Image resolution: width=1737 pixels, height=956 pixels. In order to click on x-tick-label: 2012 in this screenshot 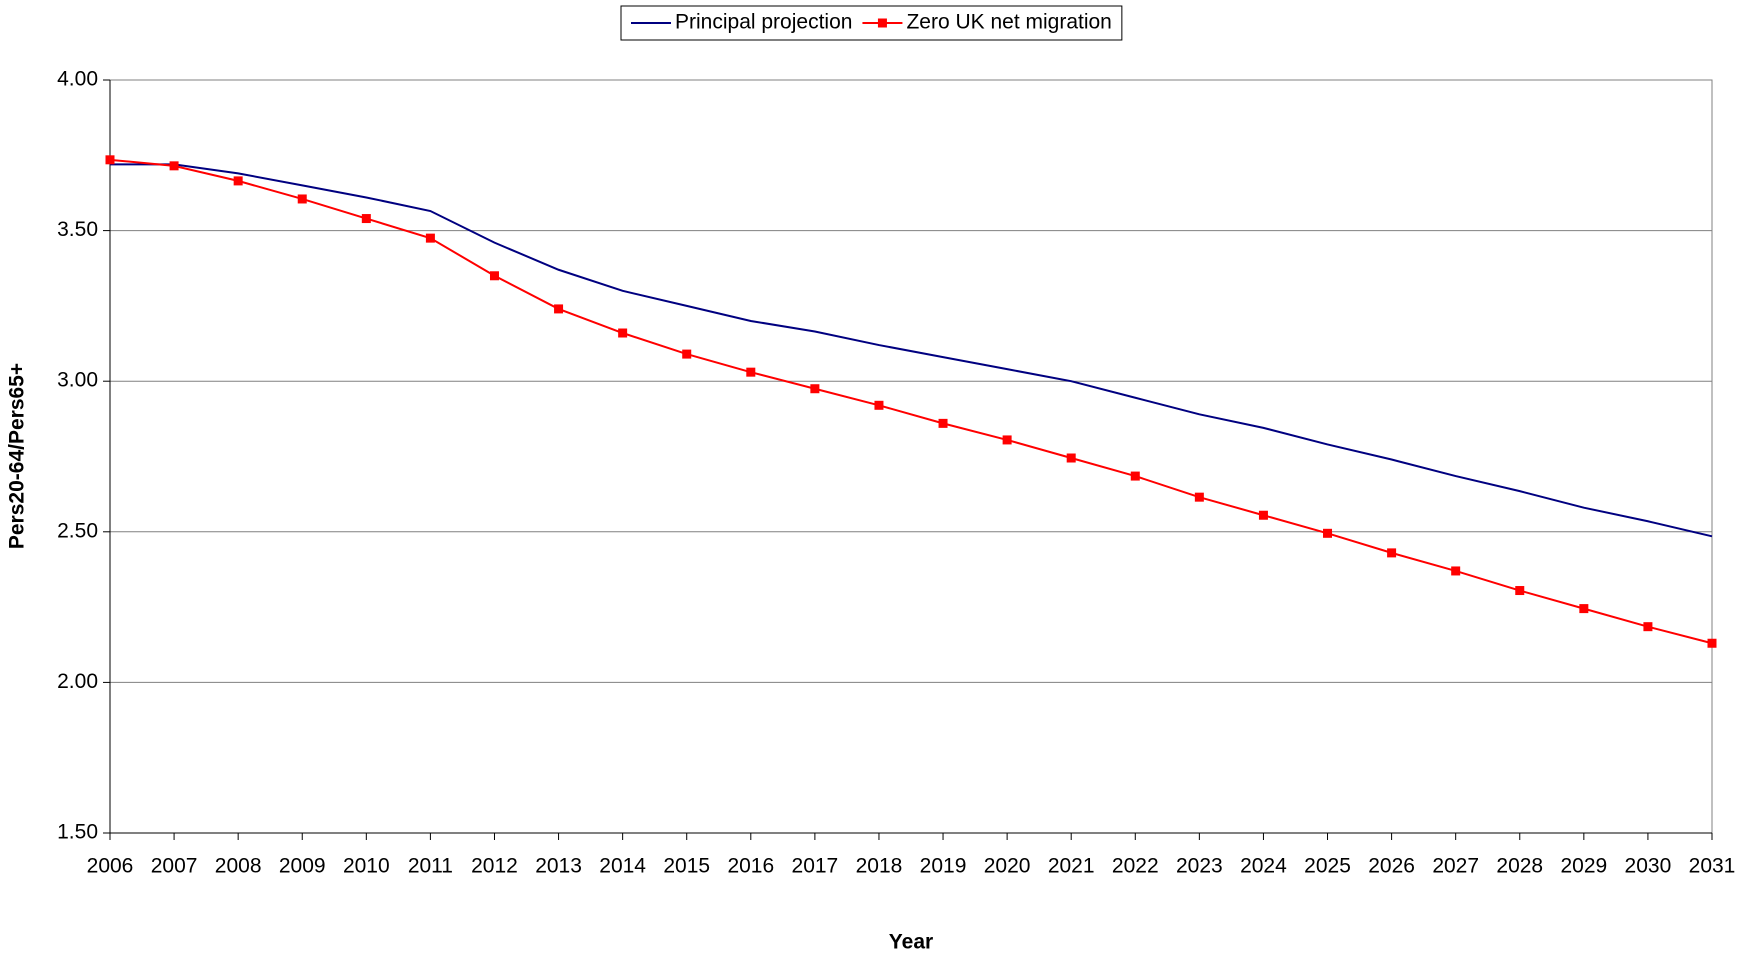, I will do `click(494, 866)`.